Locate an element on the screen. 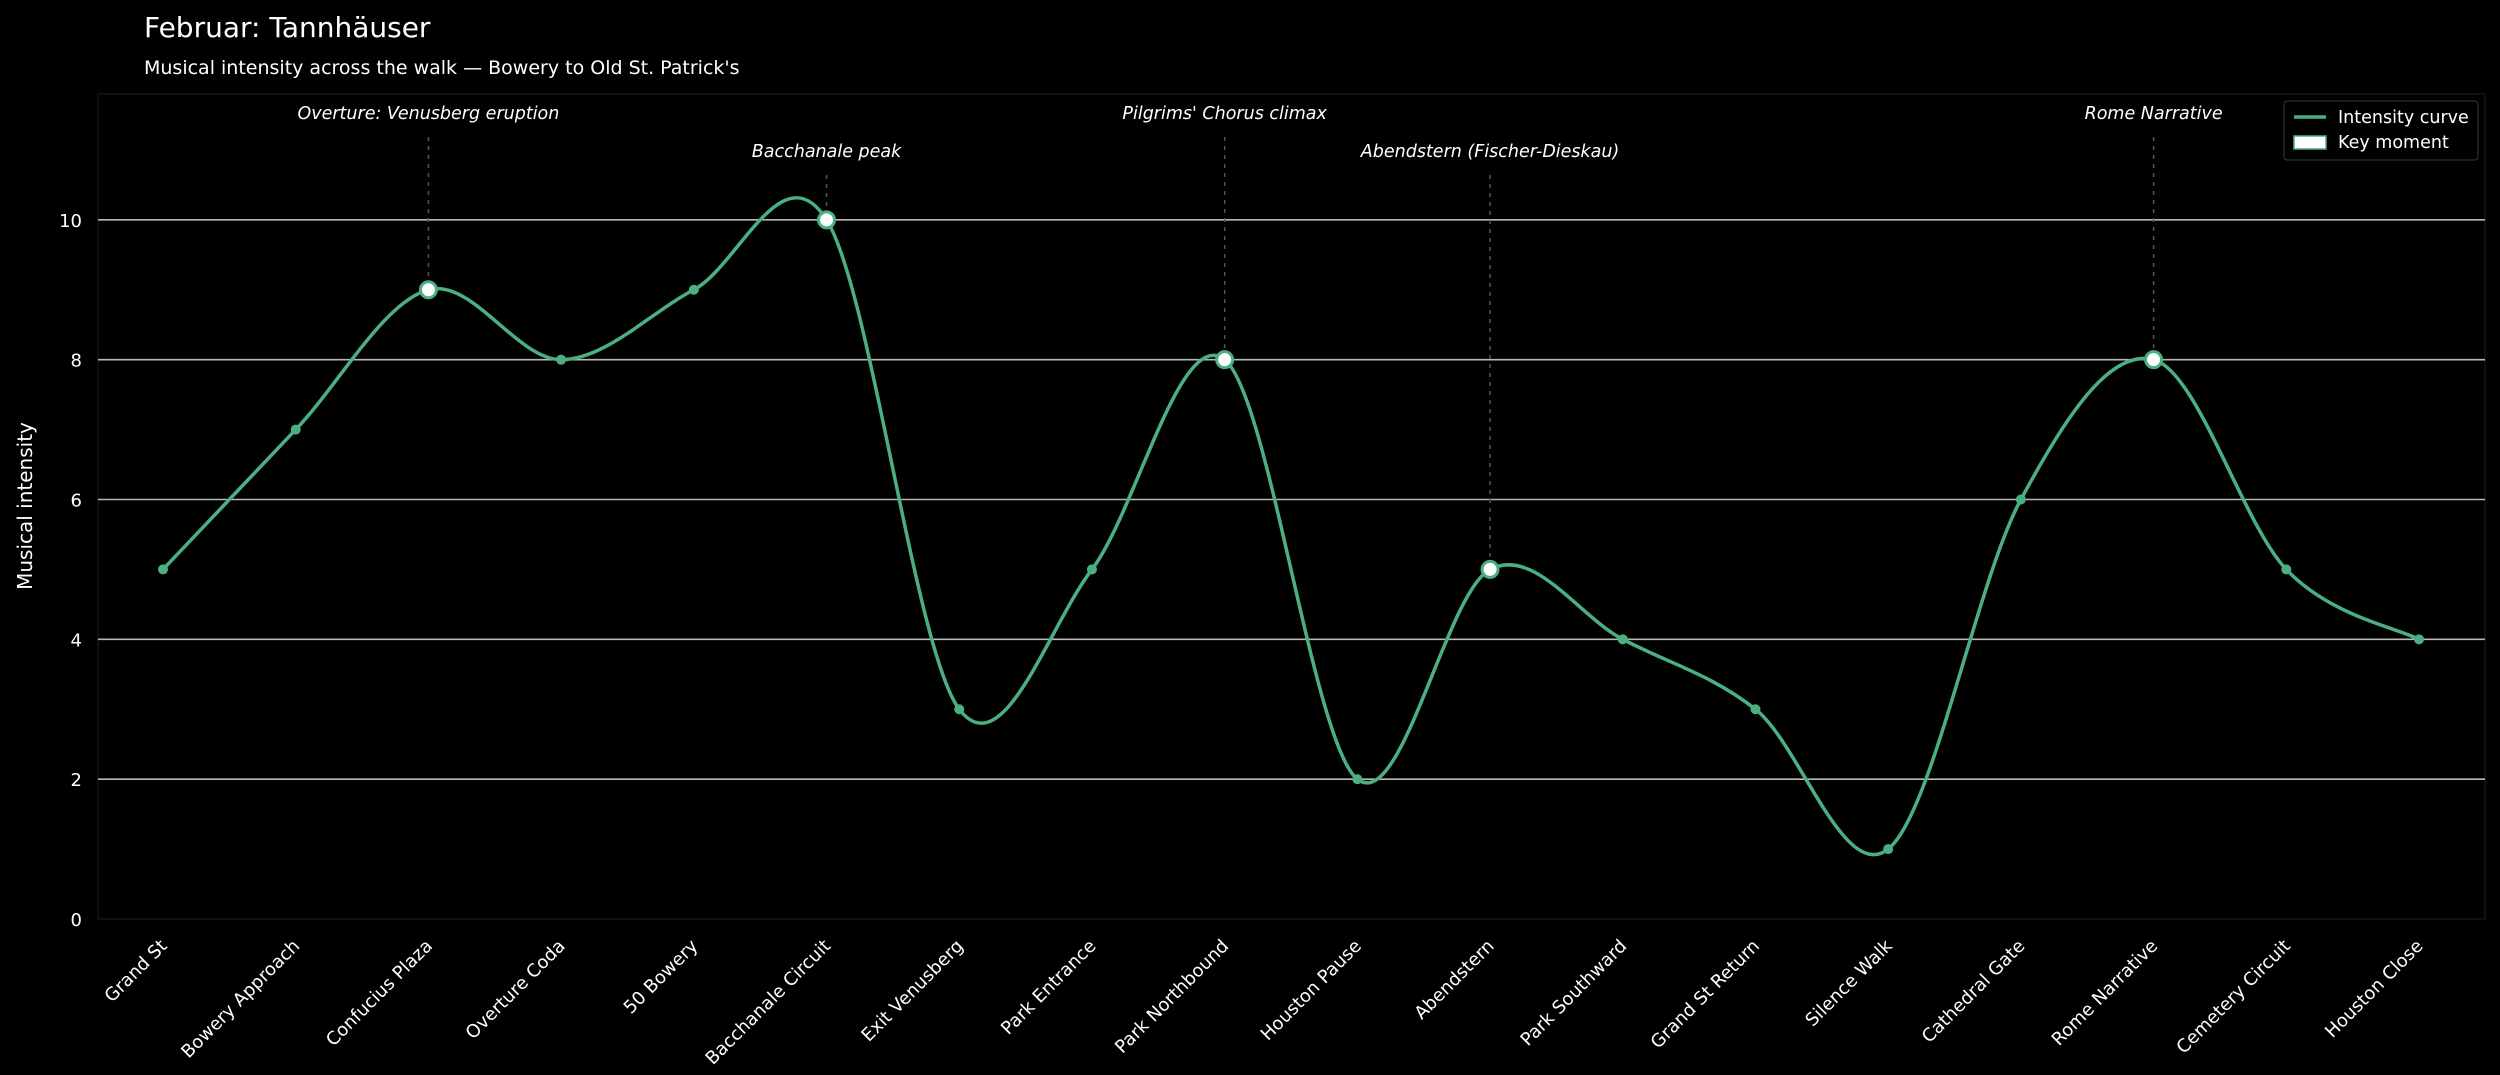 The image size is (2500, 1075). y-axis: 0 2 4 6 8 10 is located at coordinates (70, 571).